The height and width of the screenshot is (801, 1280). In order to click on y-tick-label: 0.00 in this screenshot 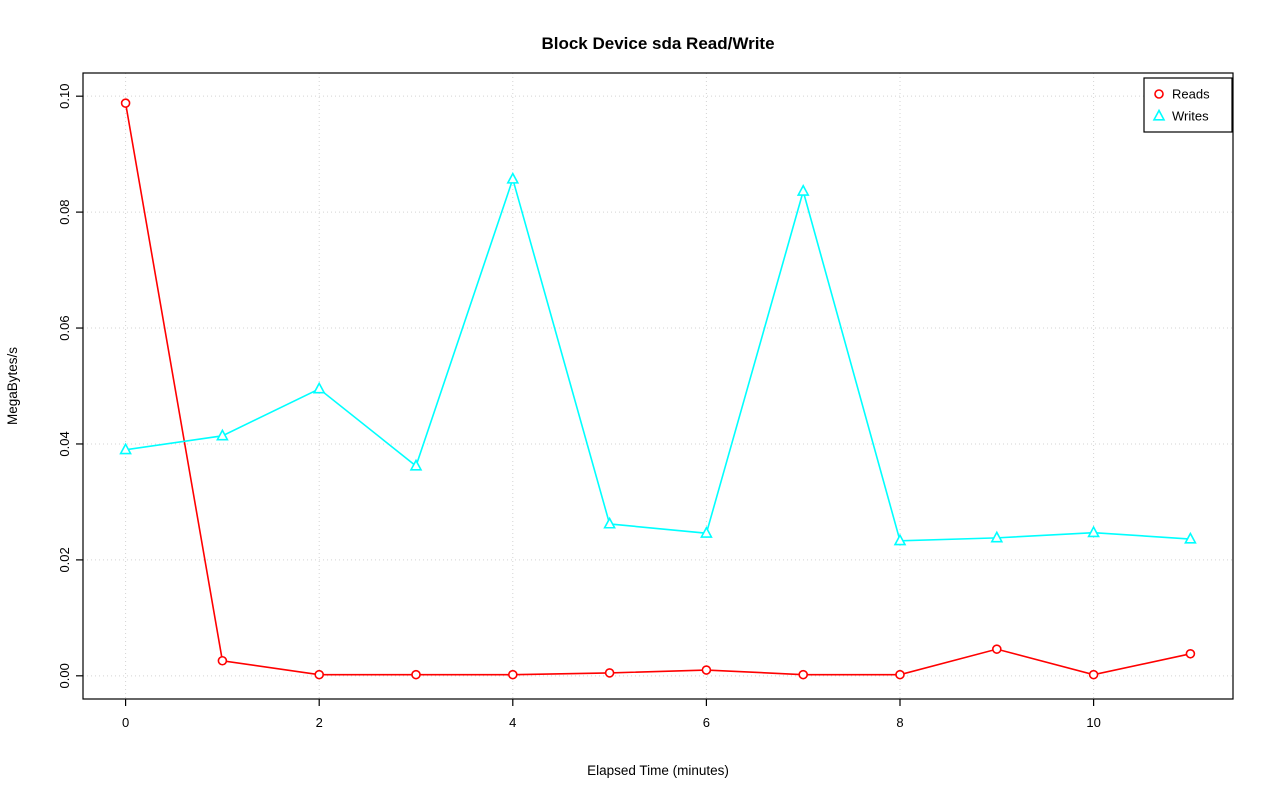, I will do `click(64, 675)`.